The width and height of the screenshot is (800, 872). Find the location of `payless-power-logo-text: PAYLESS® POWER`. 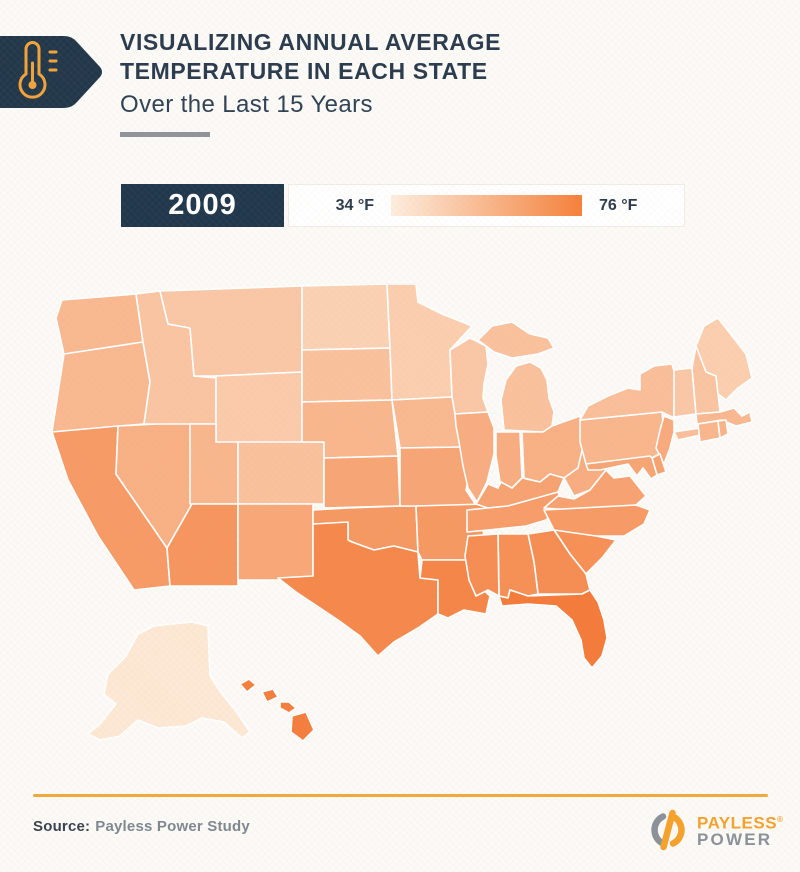

payless-power-logo-text: PAYLESS® POWER is located at coordinates (740, 830).